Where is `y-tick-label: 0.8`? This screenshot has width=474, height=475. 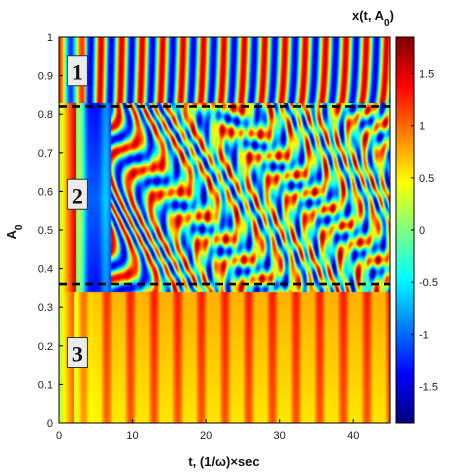
y-tick-label: 0.8 is located at coordinates (45, 115).